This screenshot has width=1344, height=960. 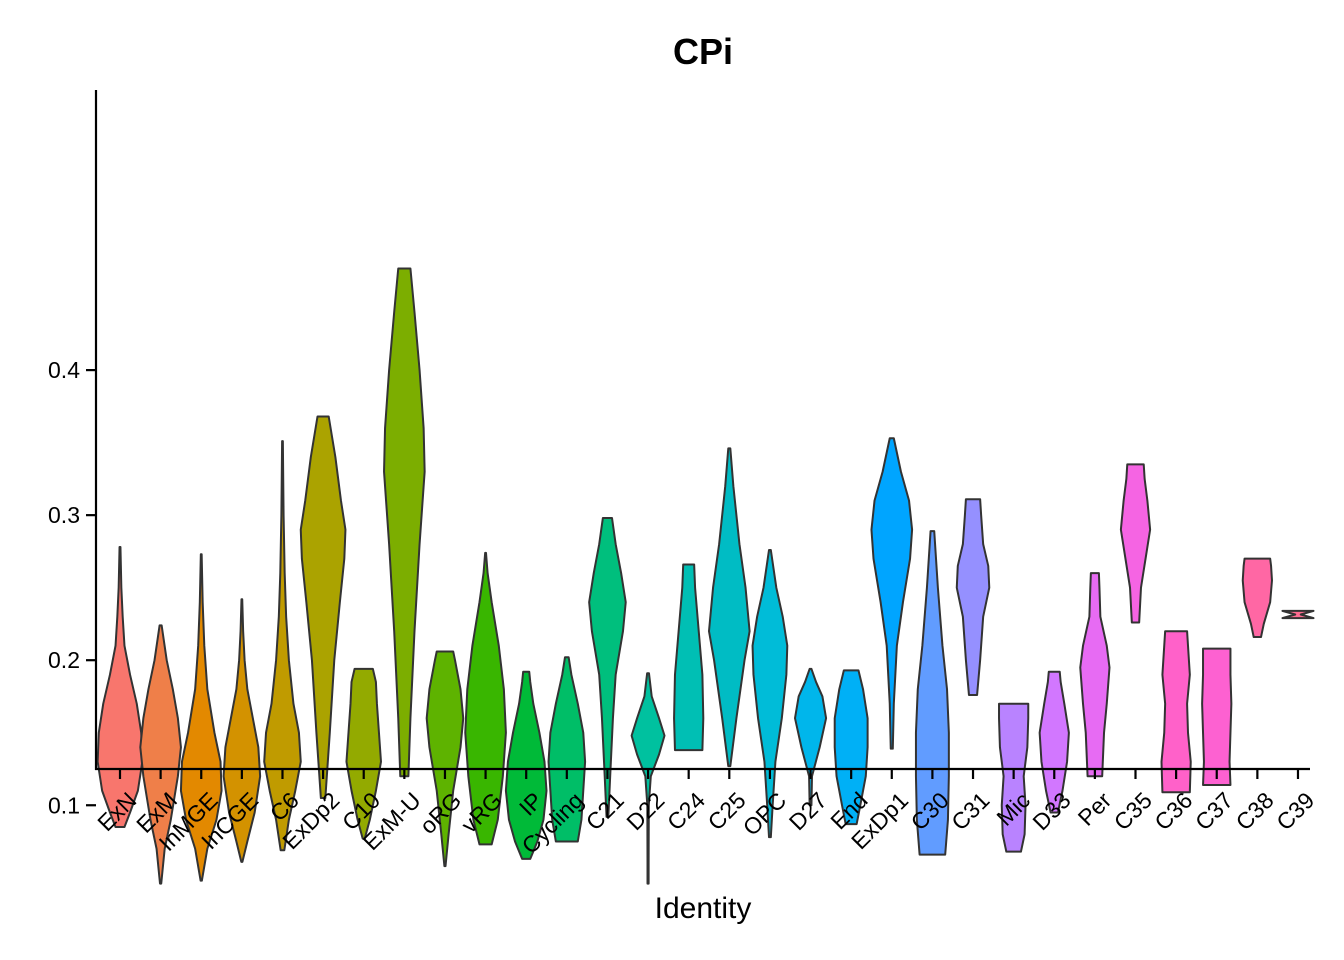 I want to click on x-tick-label: oRG, so click(x=441, y=813).